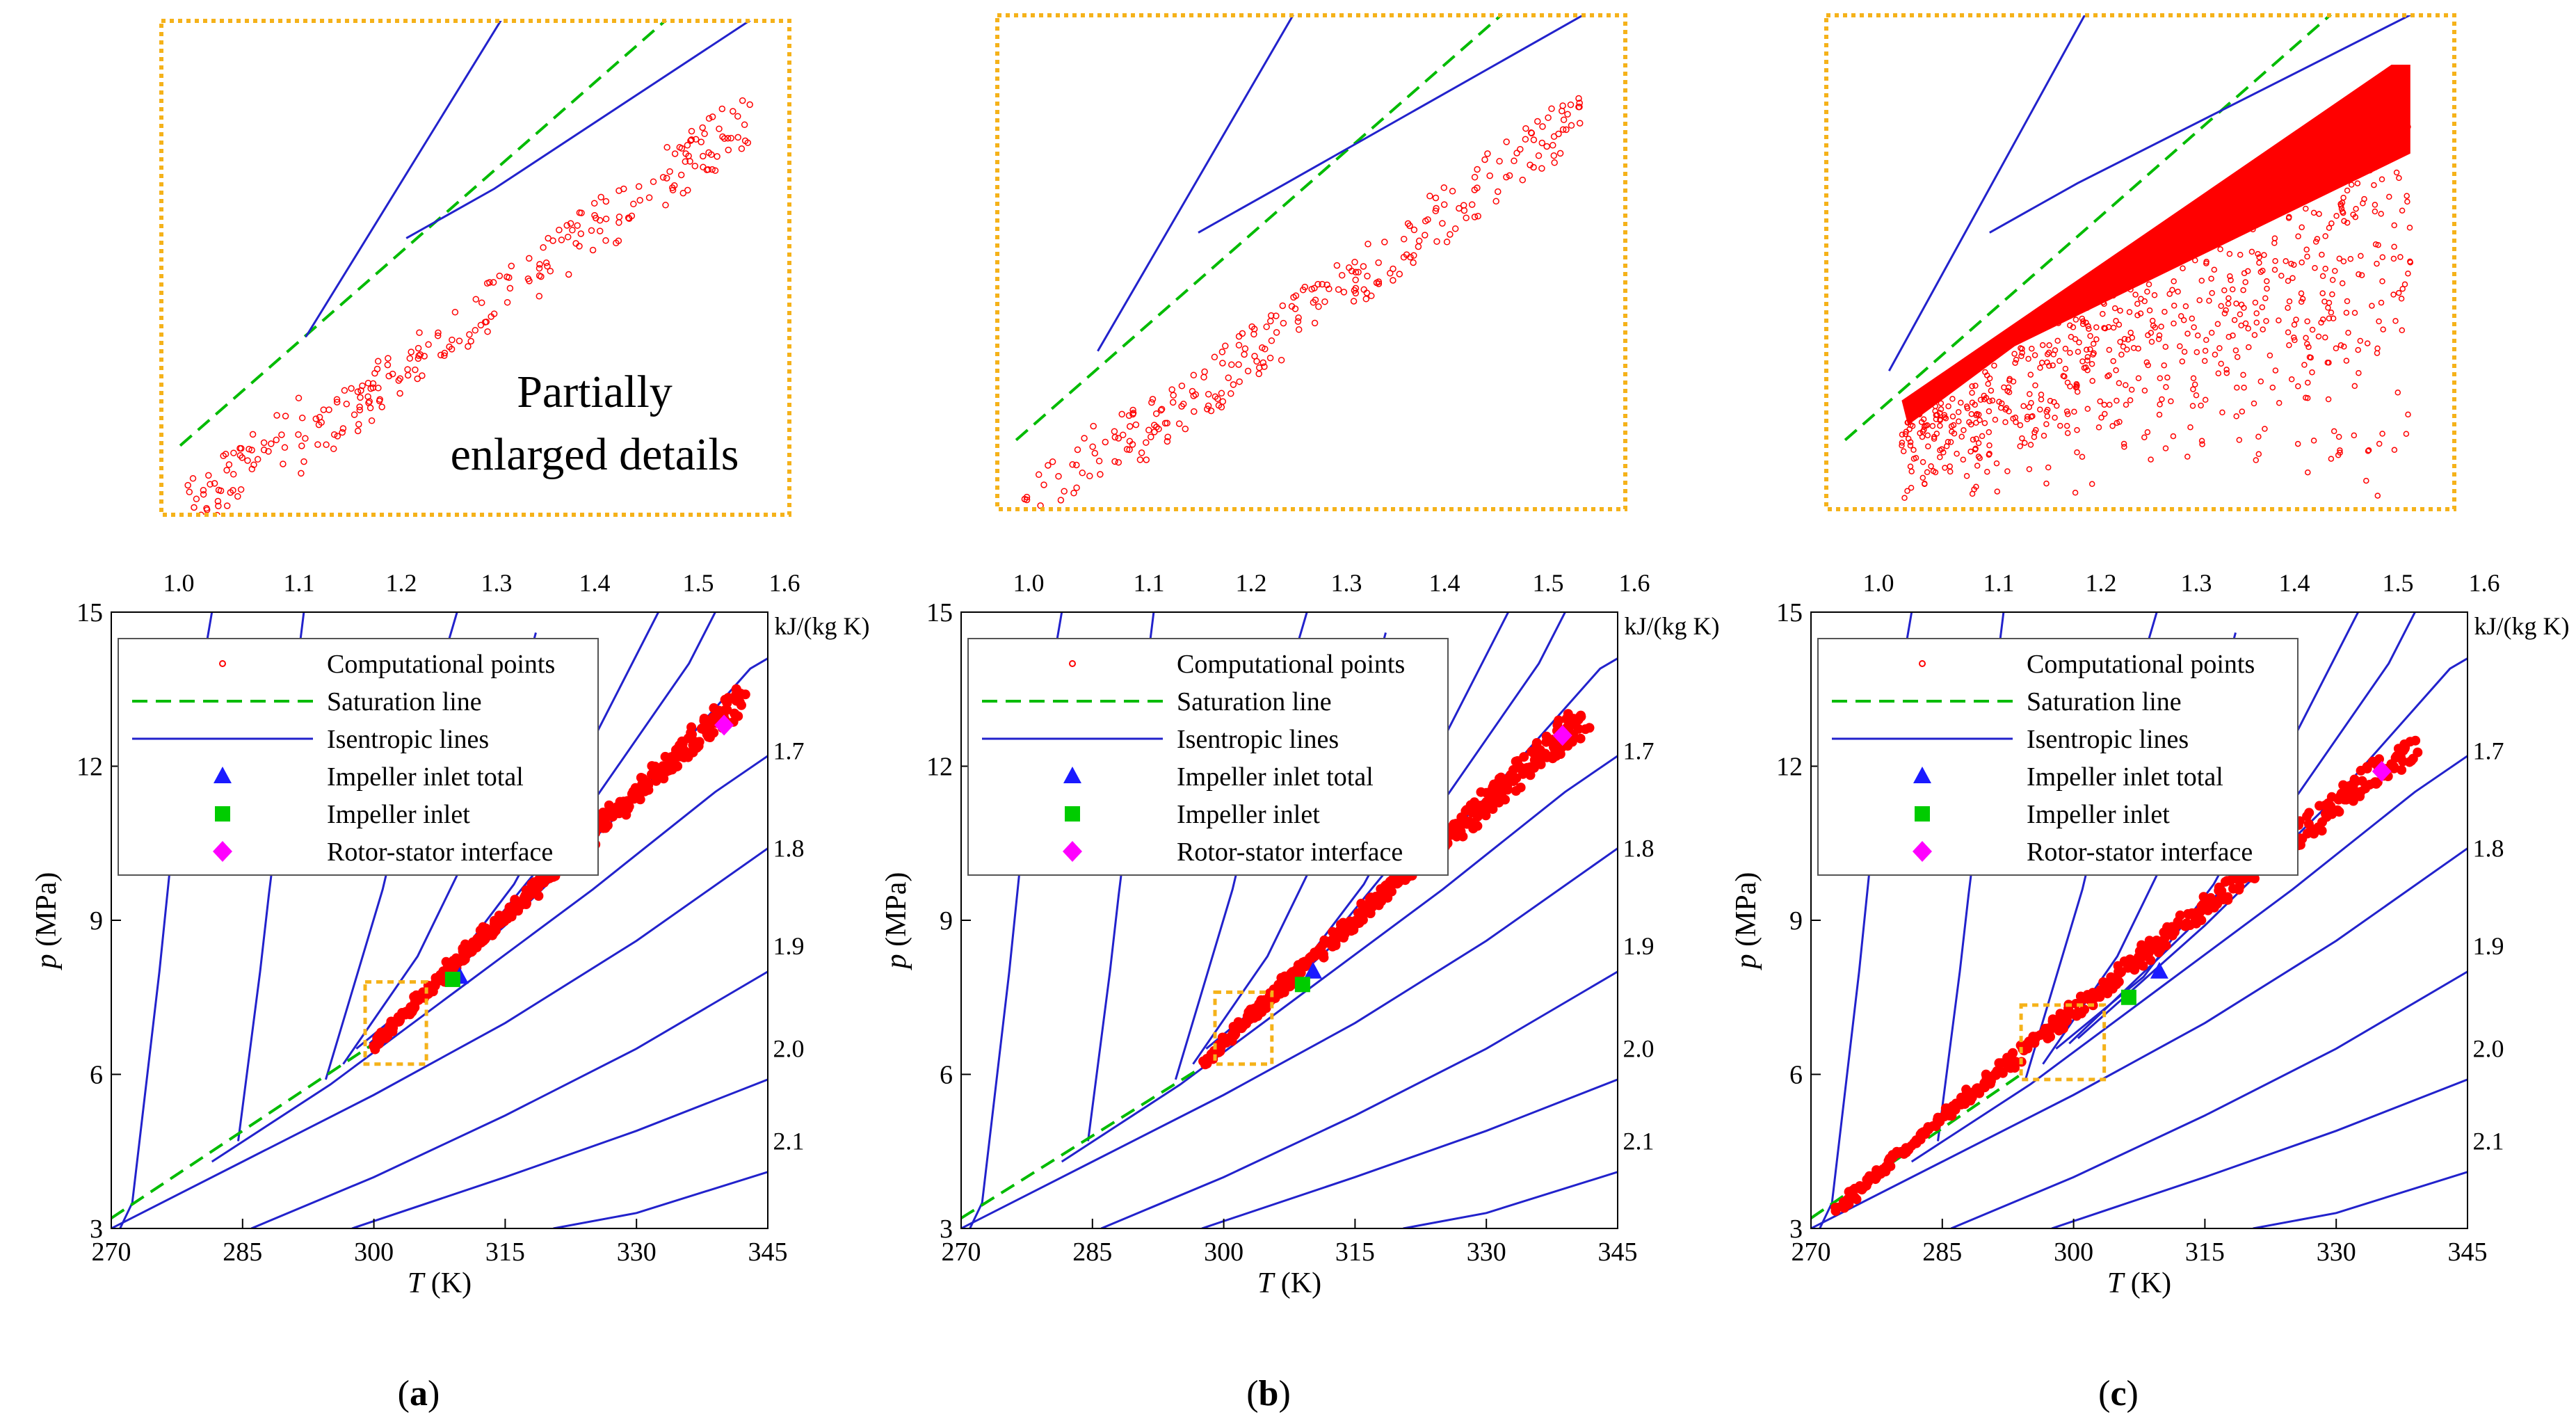 The width and height of the screenshot is (2576, 1426). I want to click on x-tick-label: 330, so click(637, 1252).